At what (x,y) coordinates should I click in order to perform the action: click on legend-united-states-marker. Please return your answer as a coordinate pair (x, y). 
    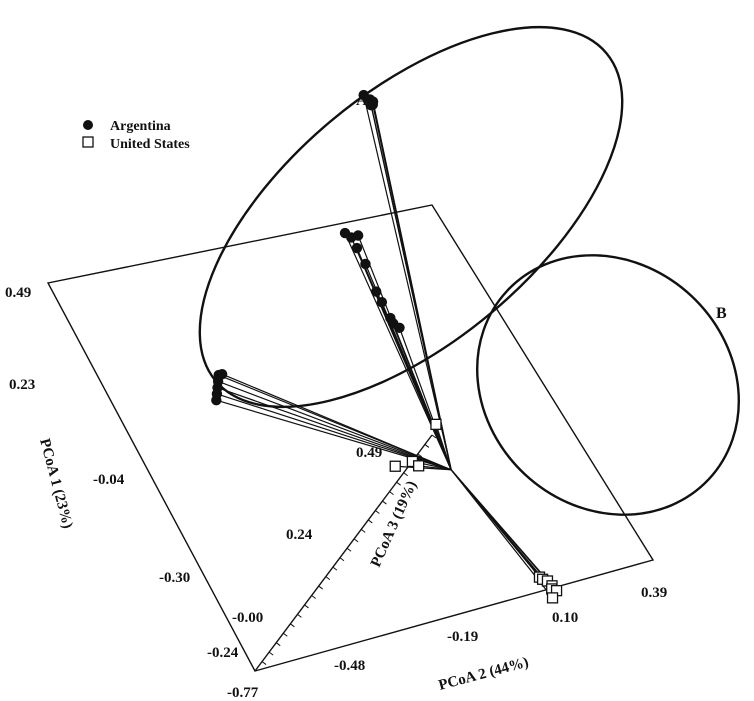
    Looking at the image, I should click on (88, 142).